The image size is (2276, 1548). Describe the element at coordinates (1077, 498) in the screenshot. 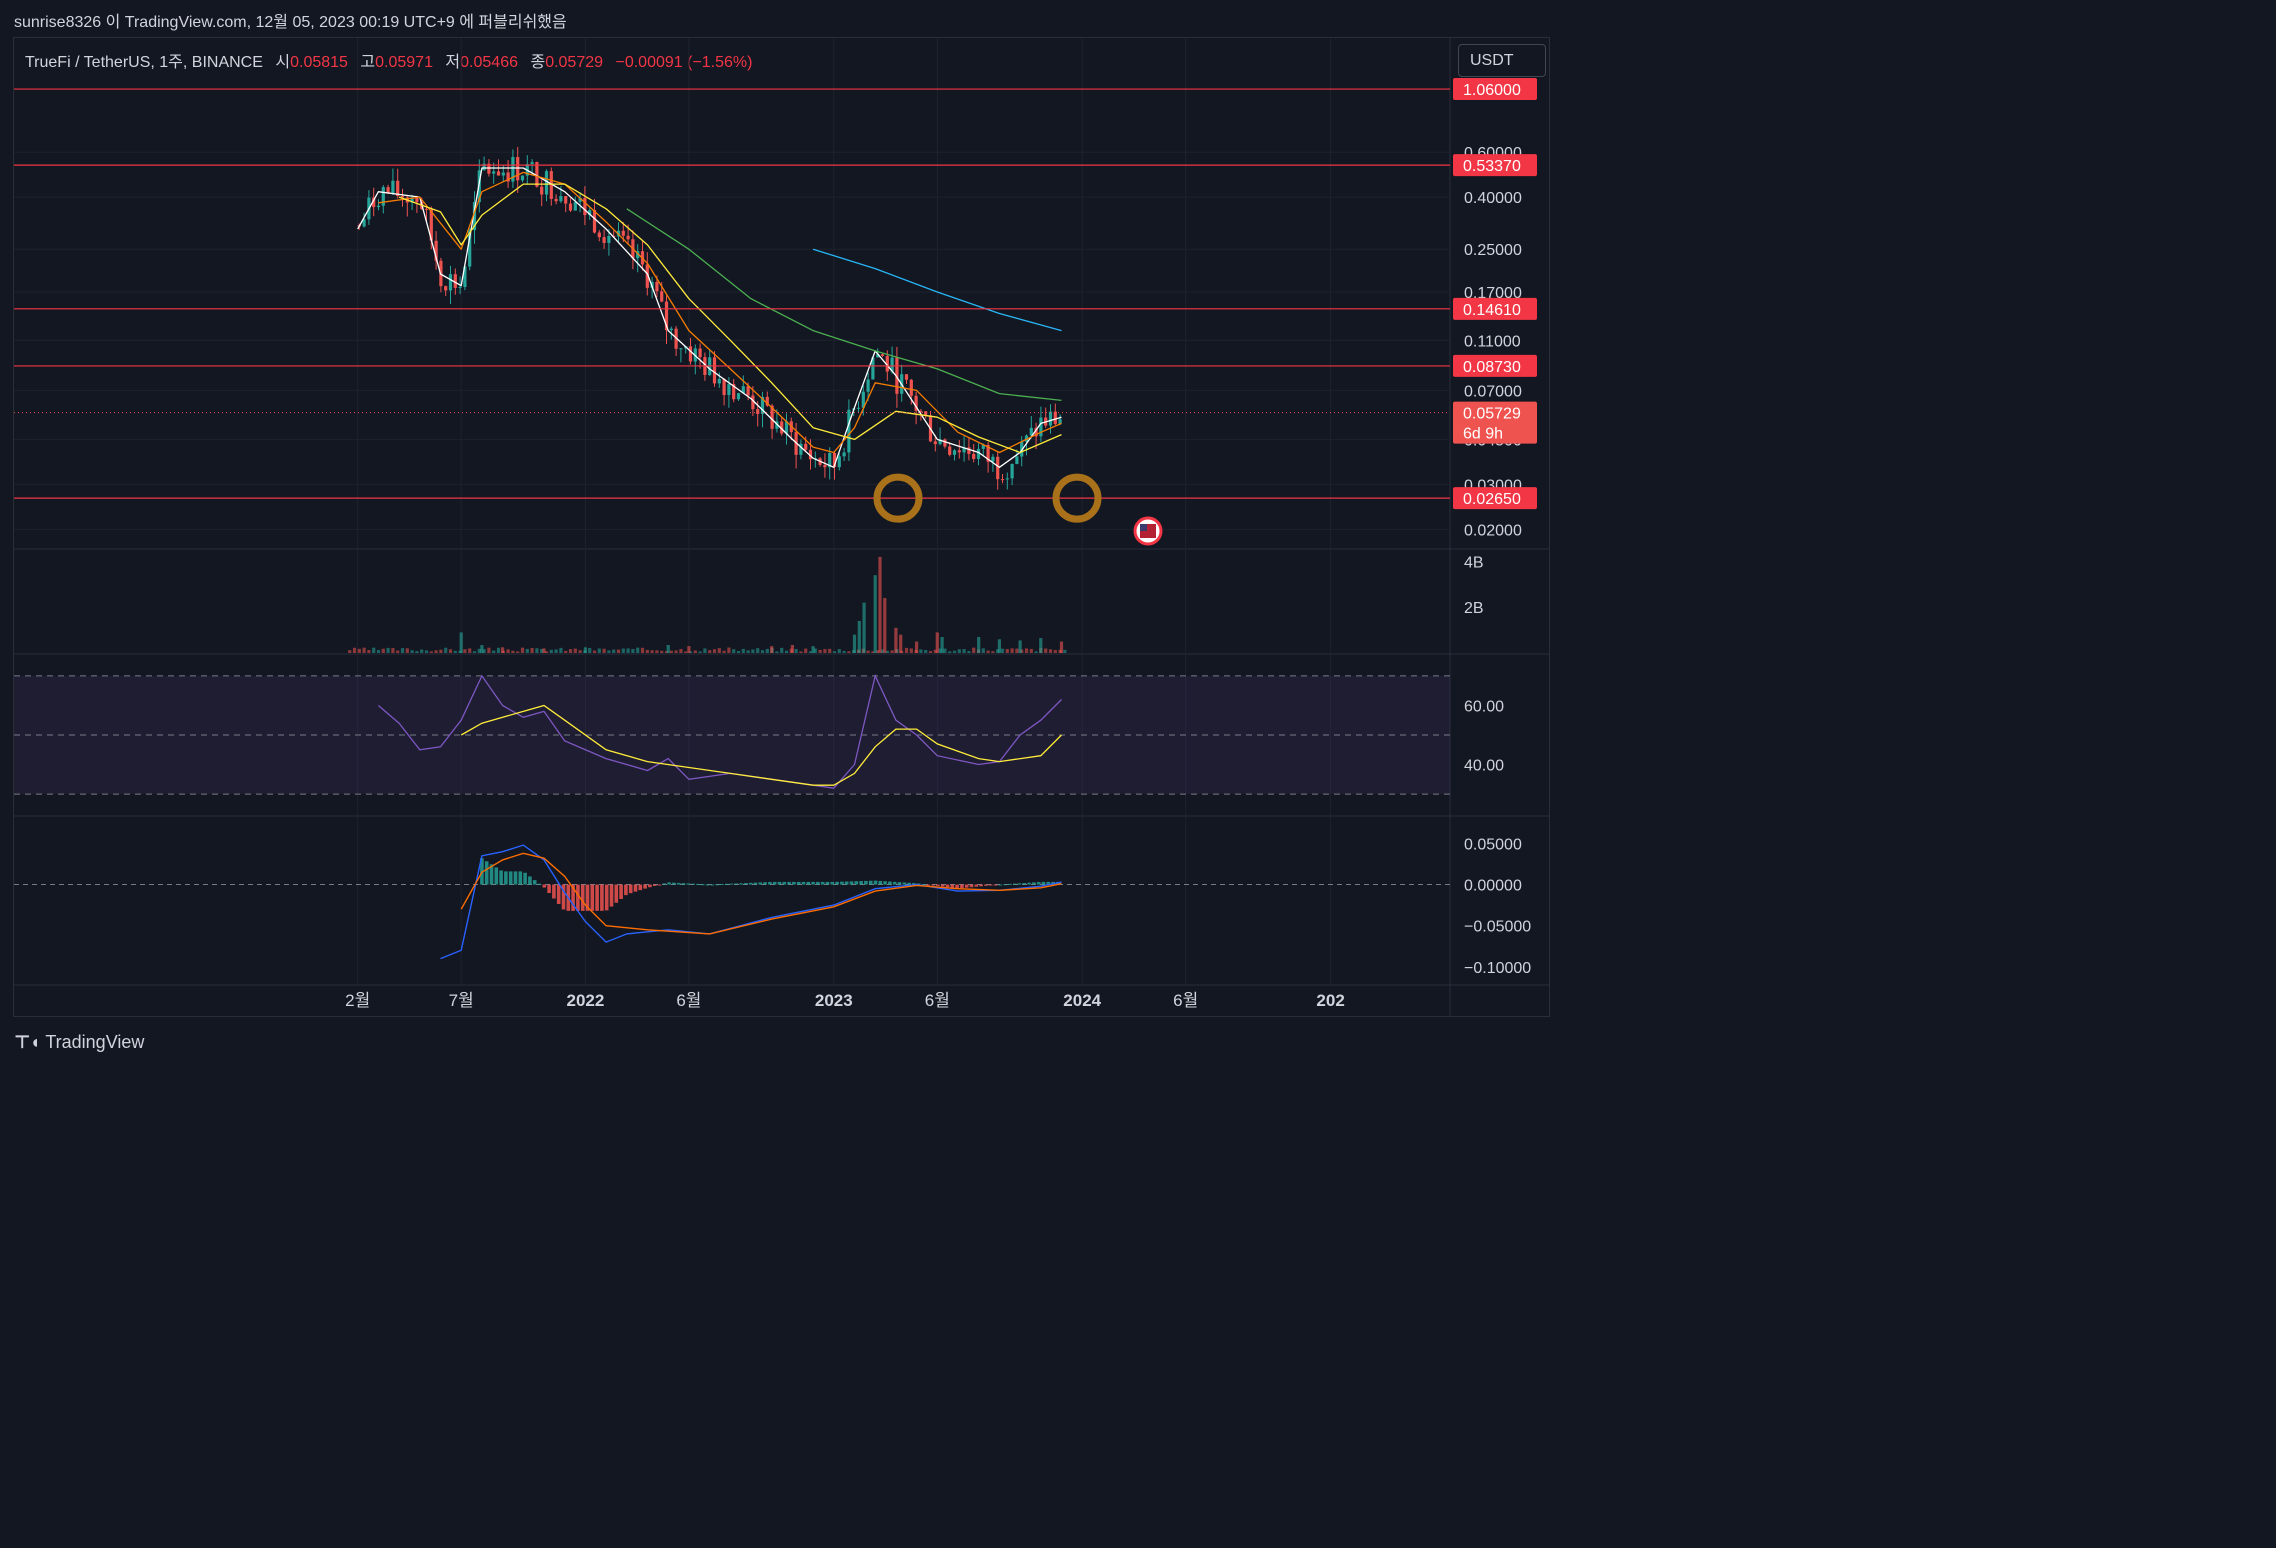

I see `bottom-circle-marker` at that location.